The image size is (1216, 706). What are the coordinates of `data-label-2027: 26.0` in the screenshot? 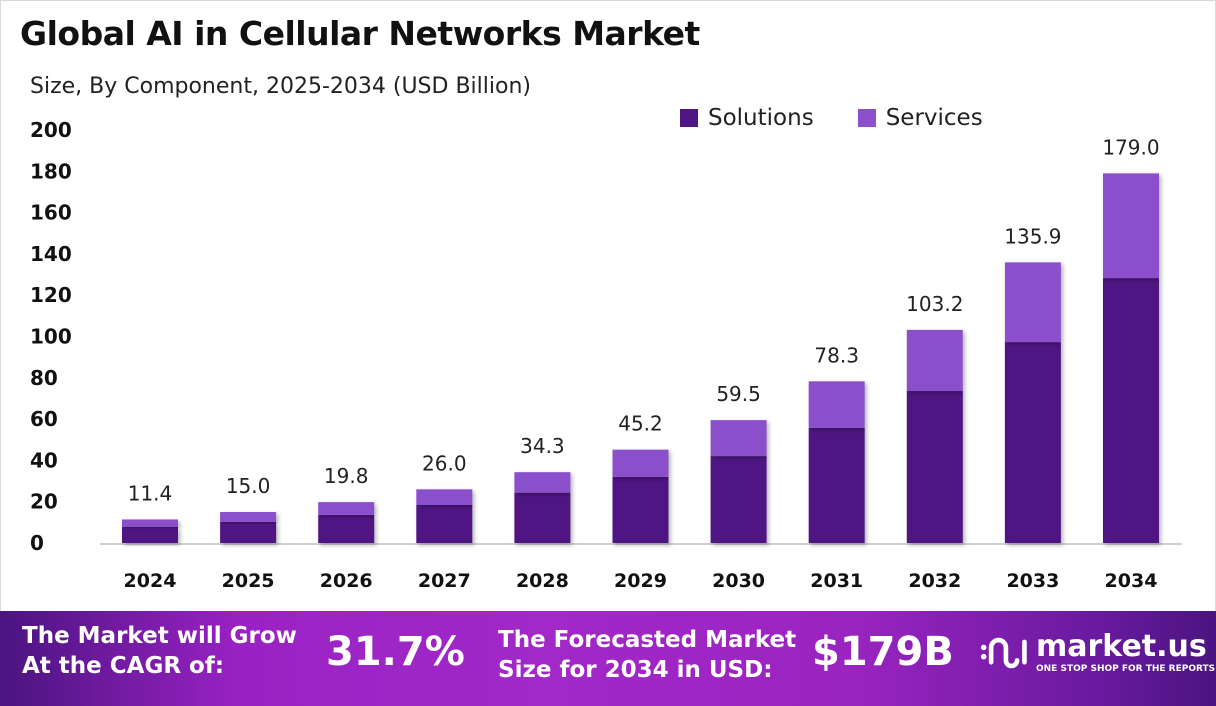 It's located at (444, 463).